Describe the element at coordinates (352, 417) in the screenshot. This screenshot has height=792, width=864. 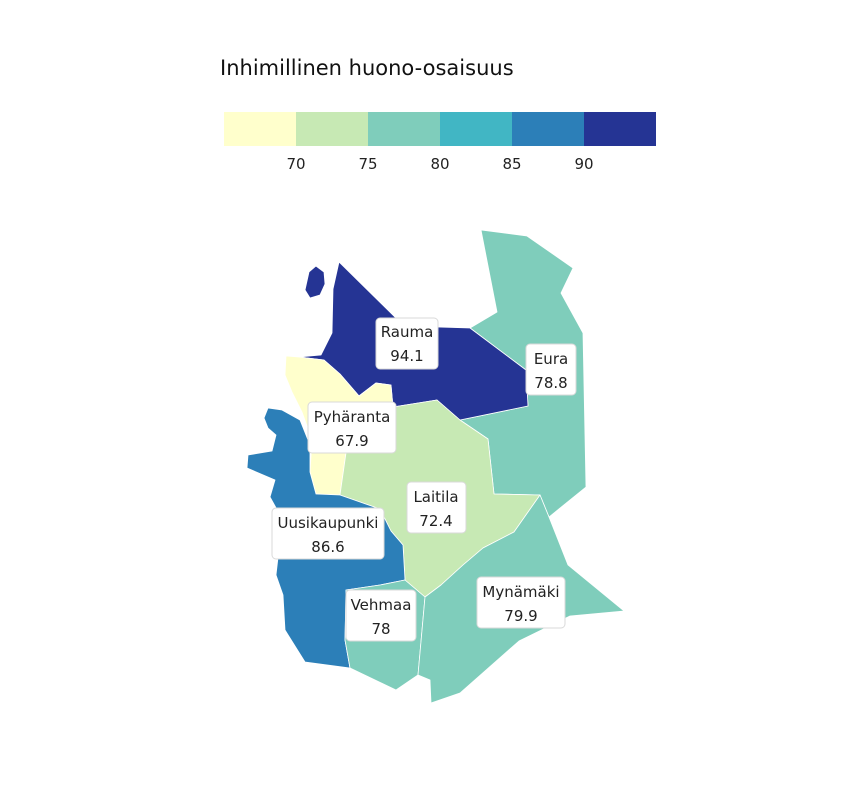
I see `region-name: Pyhäranta` at that location.